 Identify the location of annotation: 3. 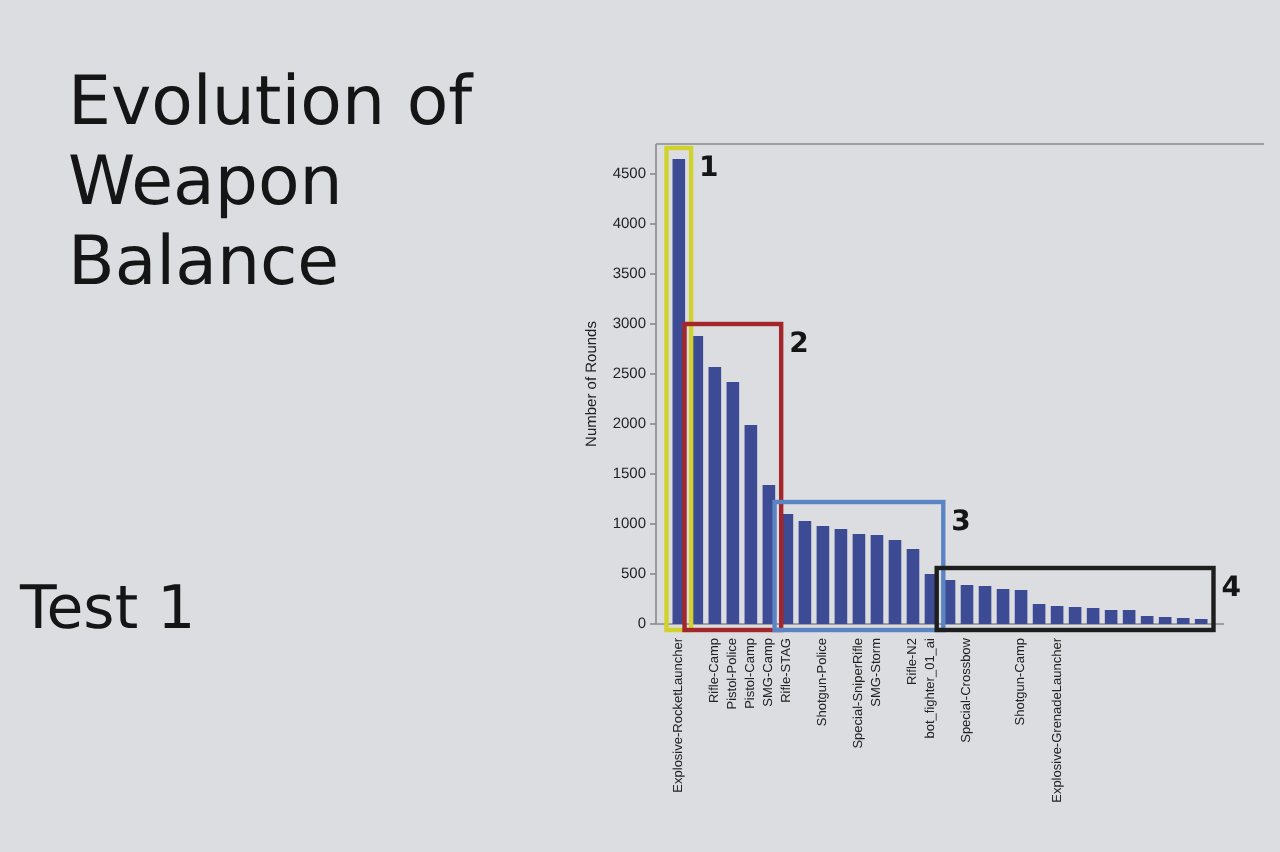
(961, 522).